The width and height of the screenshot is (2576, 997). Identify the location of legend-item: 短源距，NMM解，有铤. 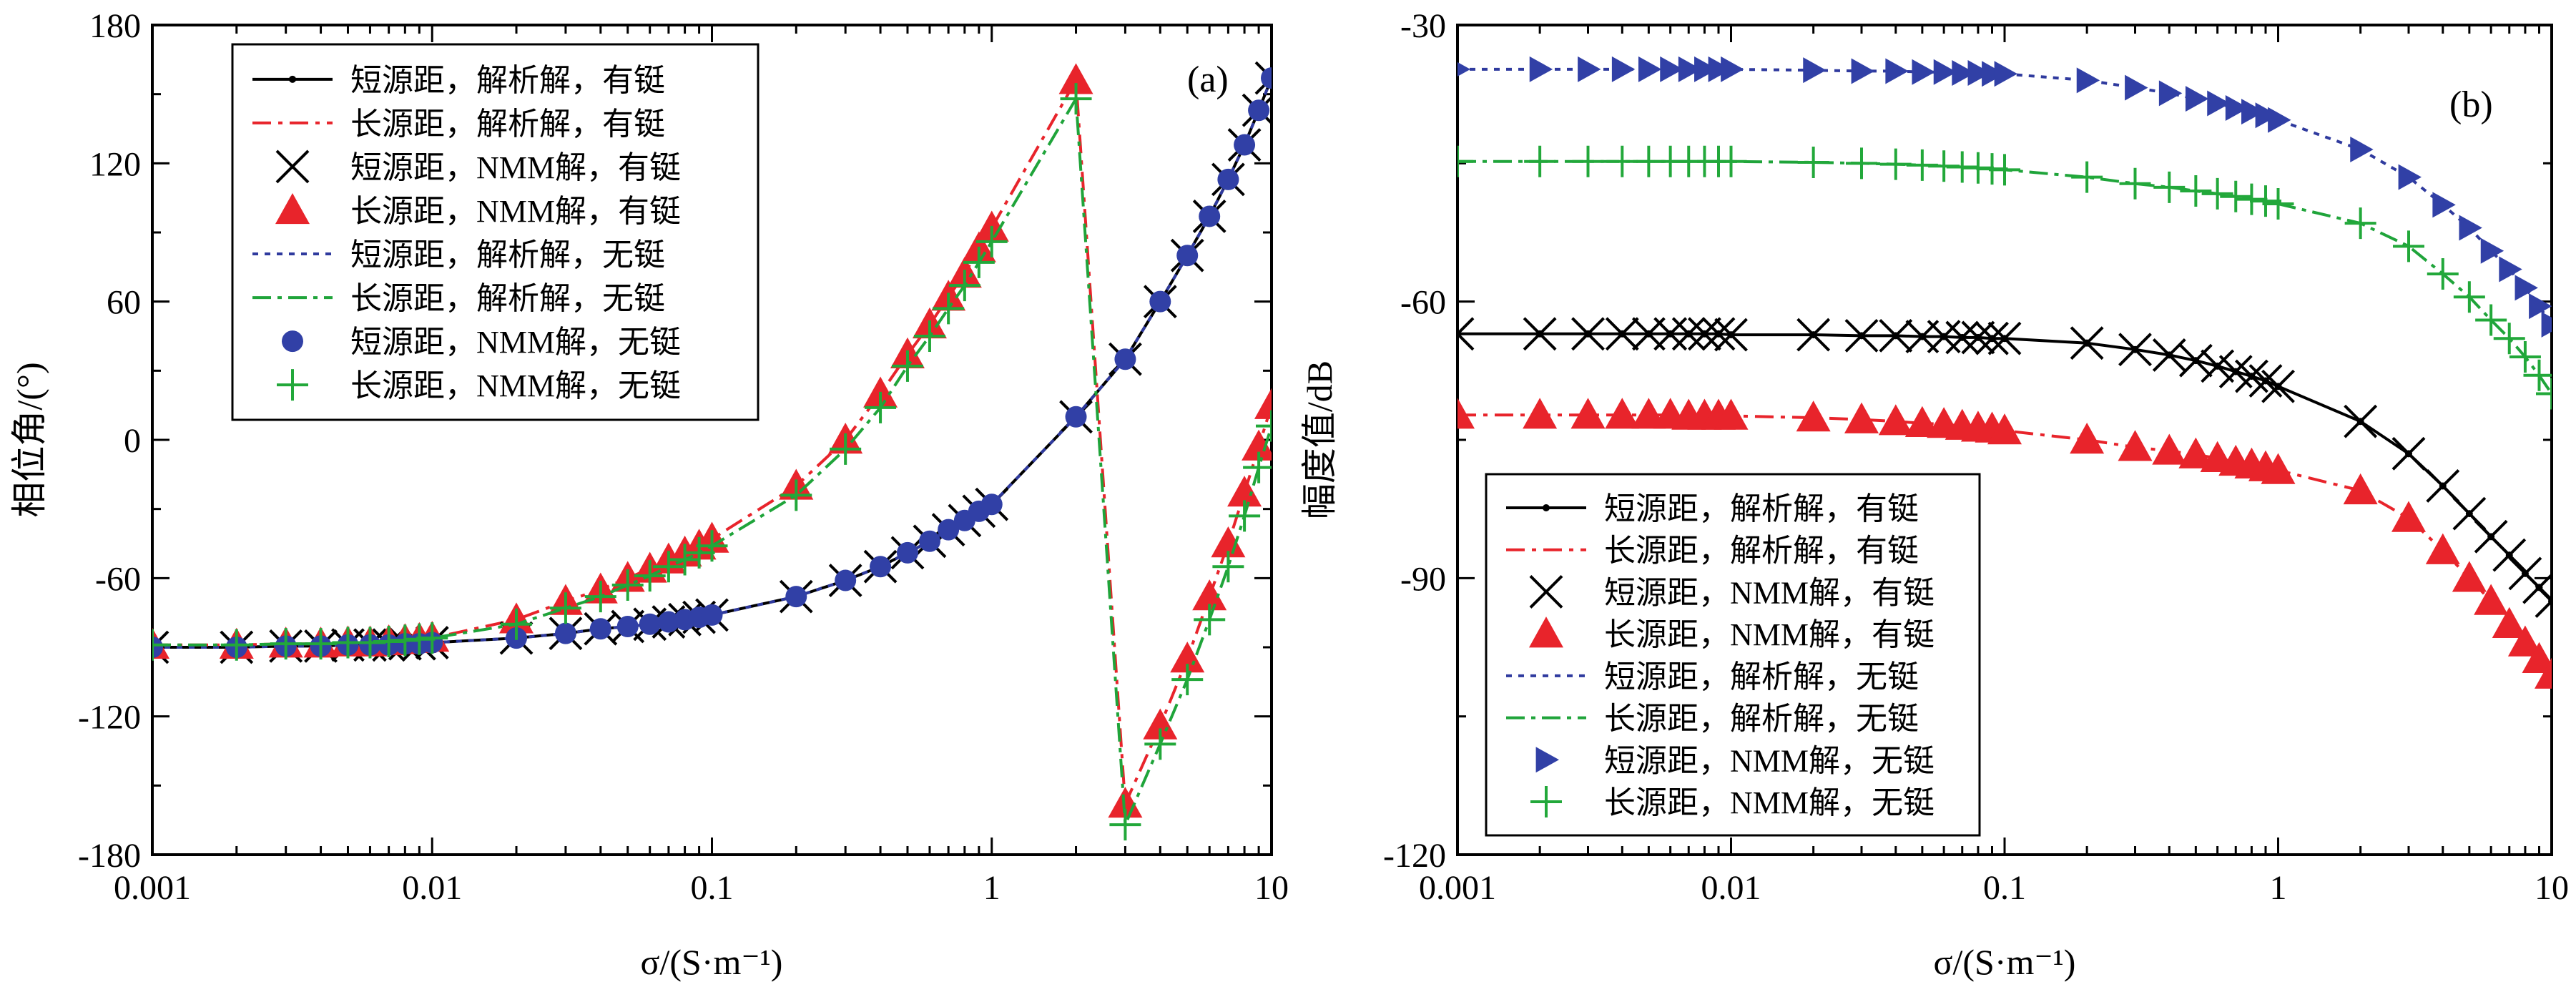
(1732, 592).